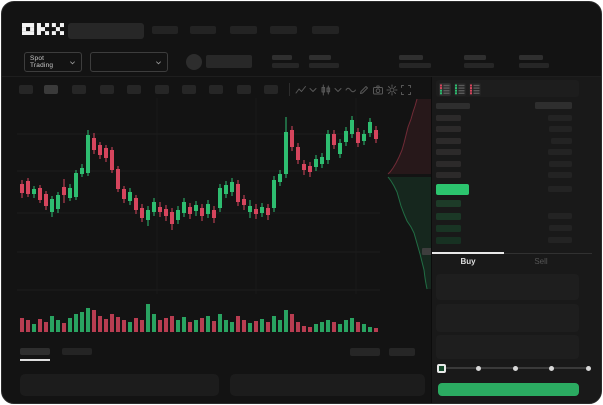 This screenshot has width=603, height=405. What do you see at coordinates (468, 252) in the screenshot?
I see `active-tab-indicator` at bounding box center [468, 252].